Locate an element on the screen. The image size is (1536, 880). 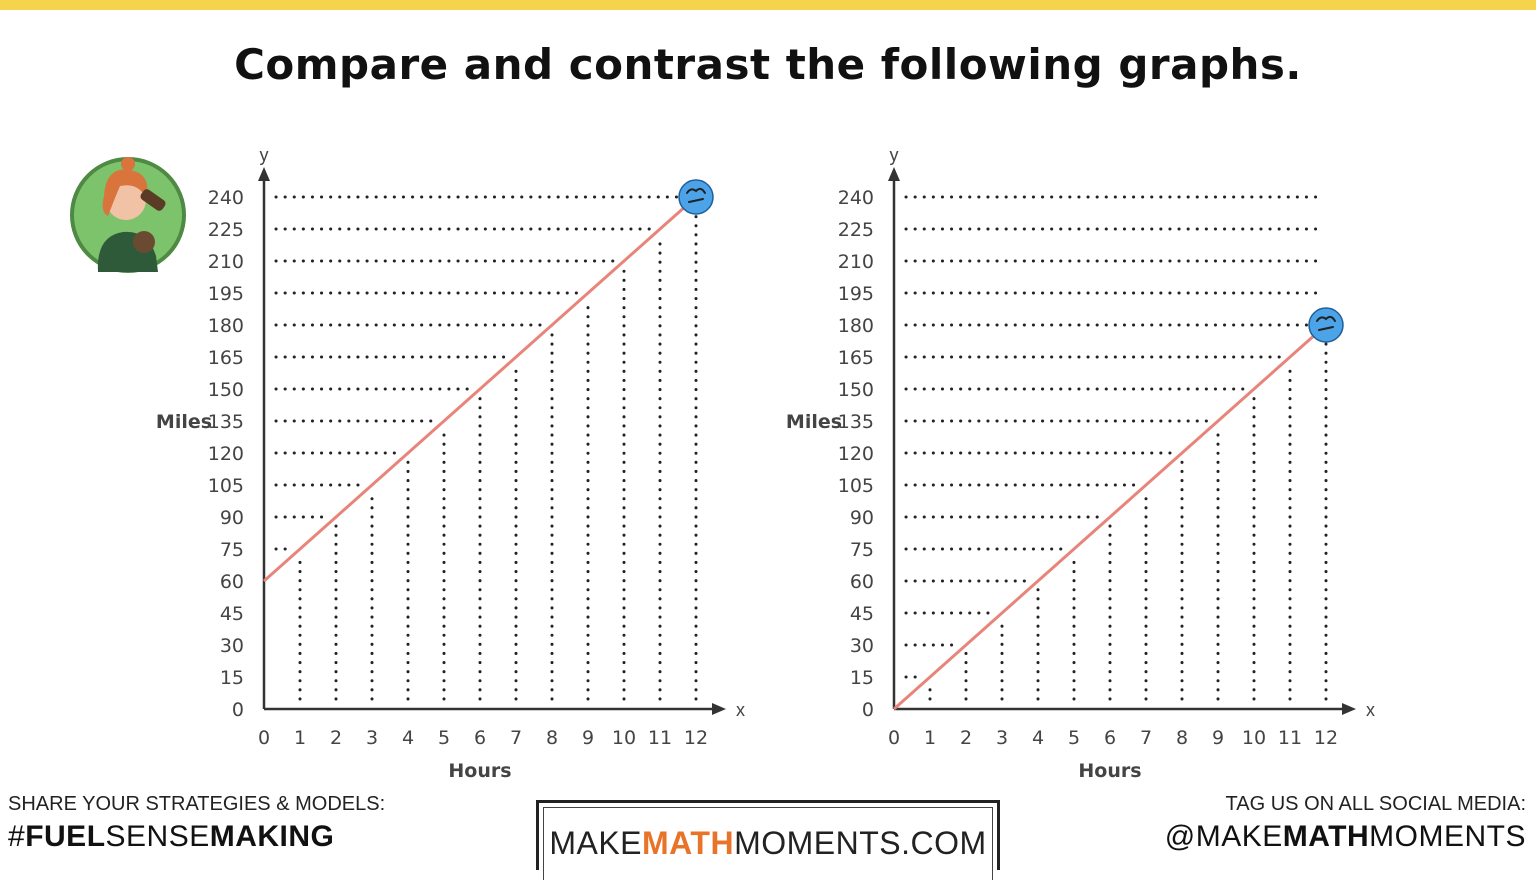
logo-part-math: MATH is located at coordinates (688, 843).